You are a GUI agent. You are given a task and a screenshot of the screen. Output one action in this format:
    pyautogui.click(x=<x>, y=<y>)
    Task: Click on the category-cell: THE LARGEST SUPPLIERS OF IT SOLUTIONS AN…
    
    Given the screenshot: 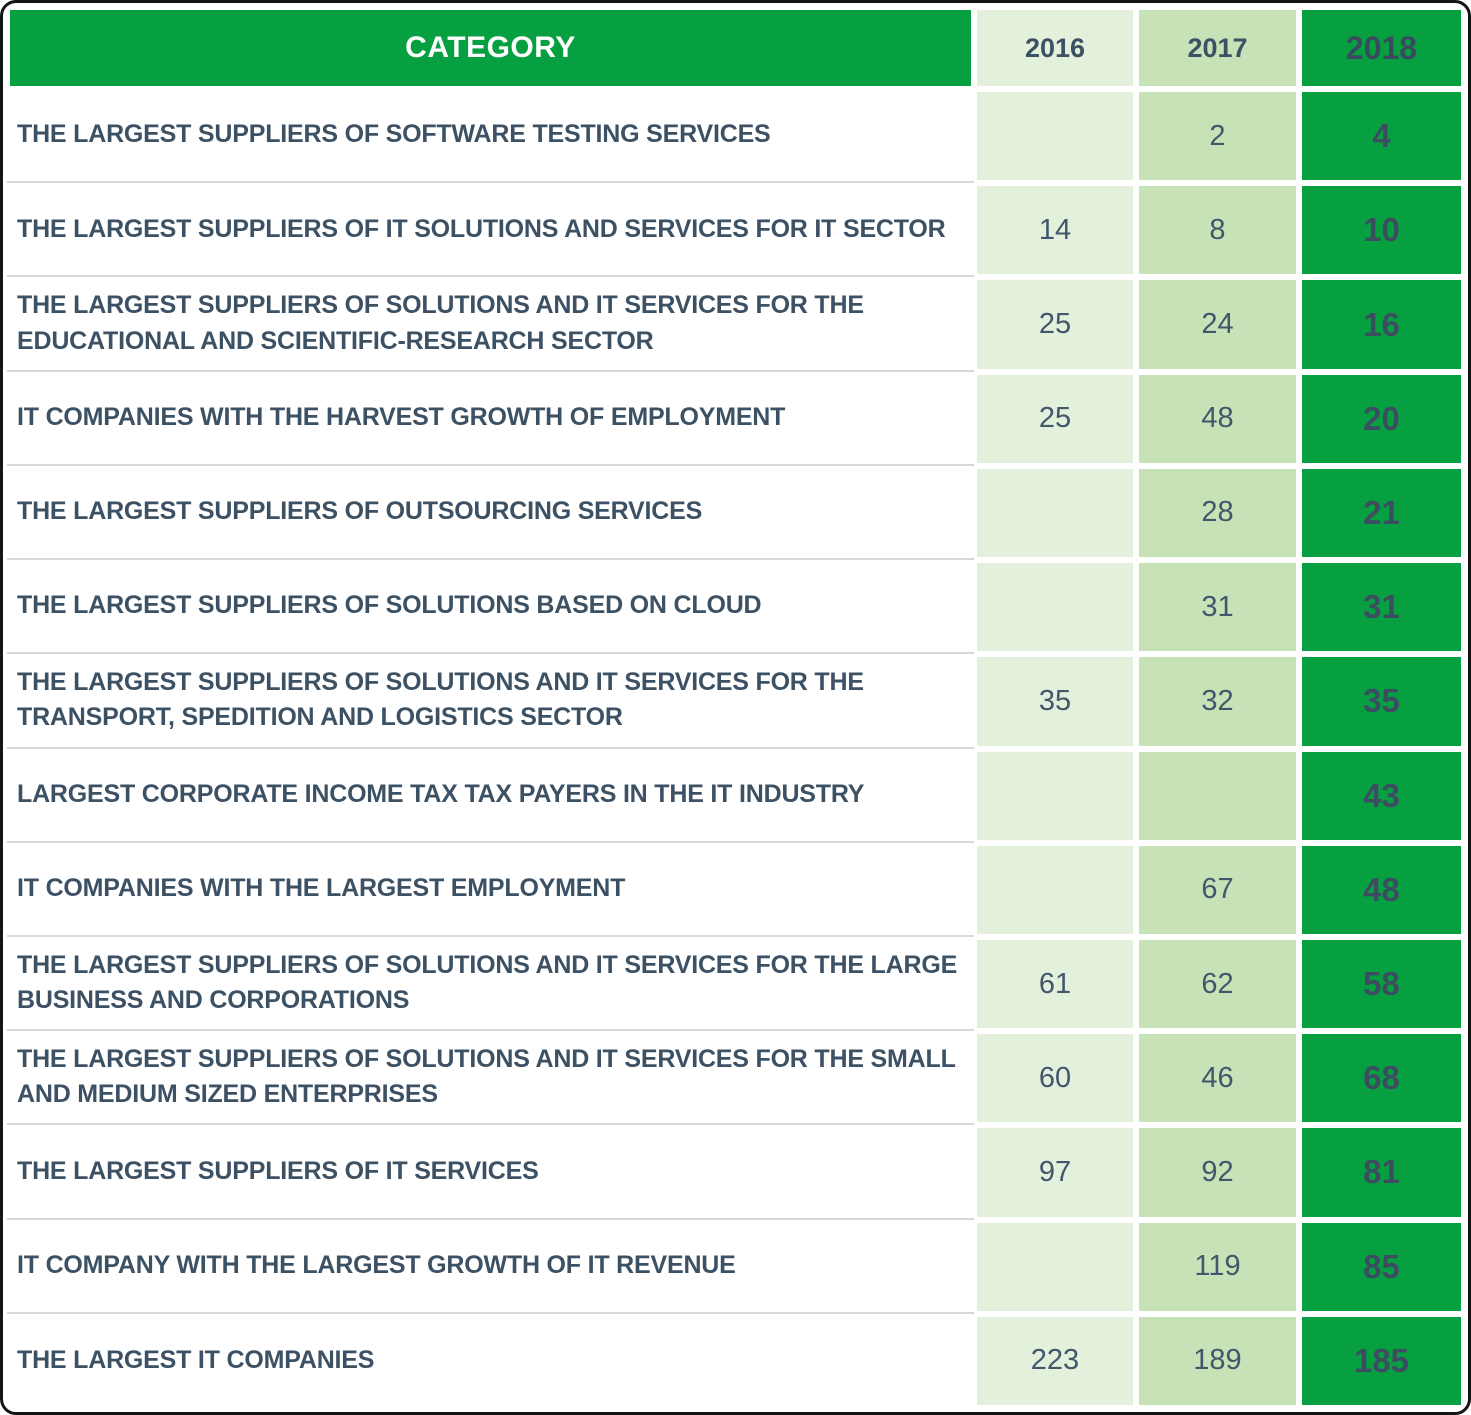 What is the action you would take?
    pyautogui.click(x=490, y=230)
    